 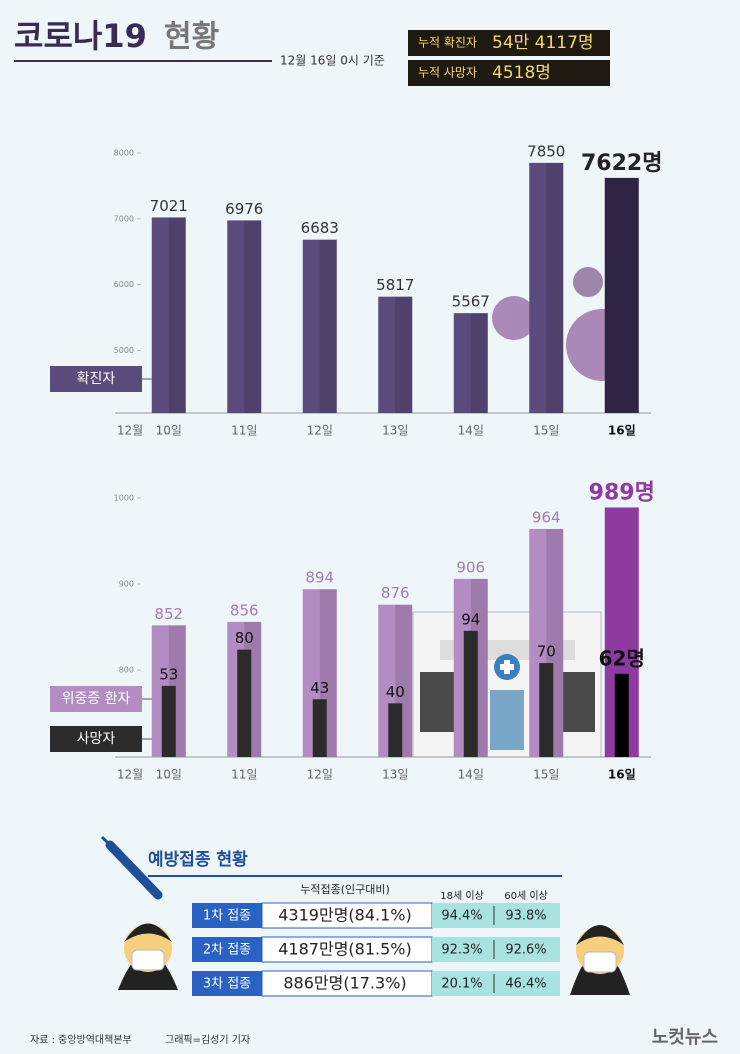 What do you see at coordinates (525, 984) in the screenshot?
I see `cell: 46.4%` at bounding box center [525, 984].